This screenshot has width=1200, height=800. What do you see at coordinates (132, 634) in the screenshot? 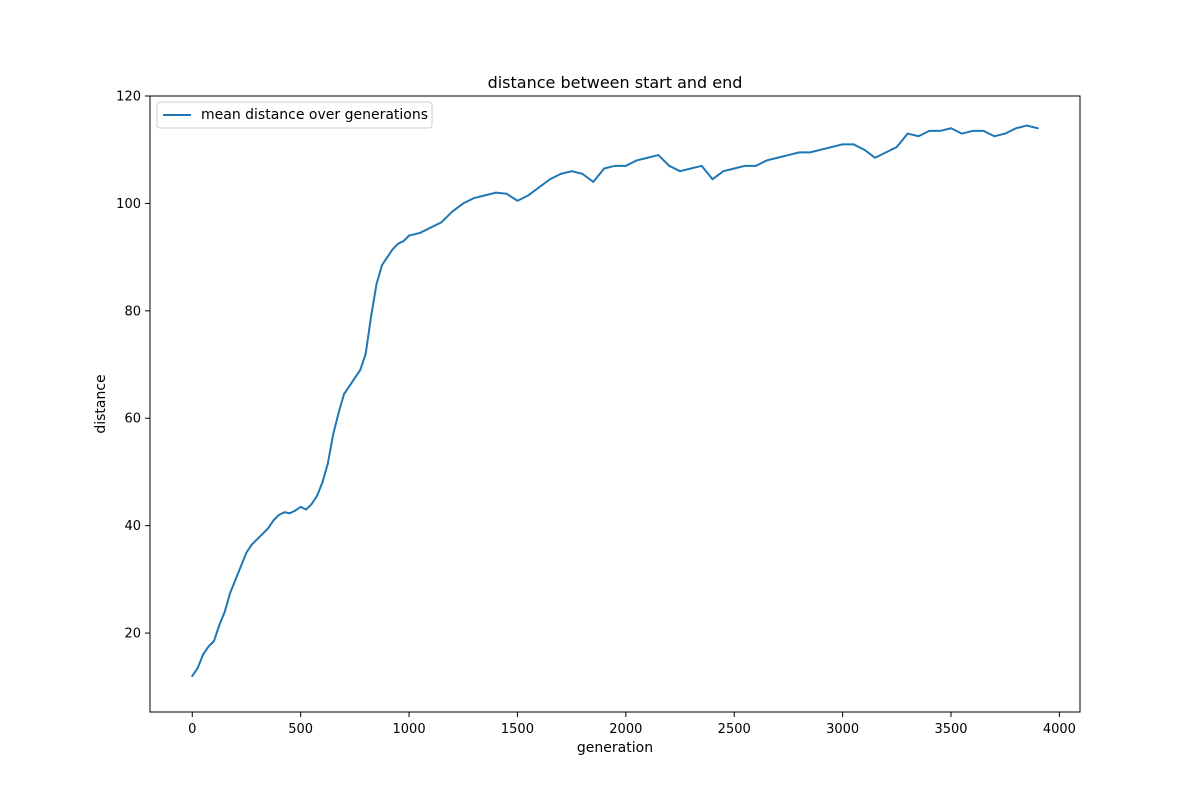
I see `y-tick-label: 20` at bounding box center [132, 634].